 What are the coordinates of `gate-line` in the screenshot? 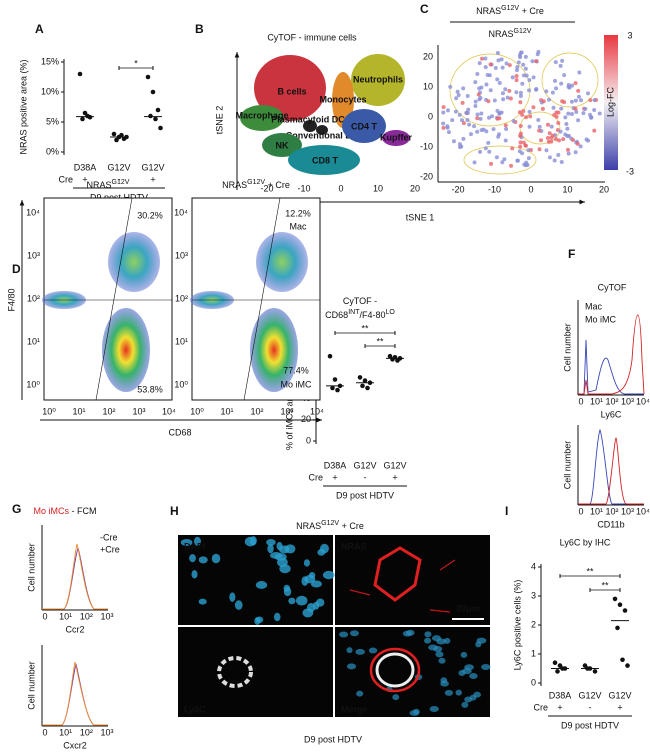 It's located at (262, 299).